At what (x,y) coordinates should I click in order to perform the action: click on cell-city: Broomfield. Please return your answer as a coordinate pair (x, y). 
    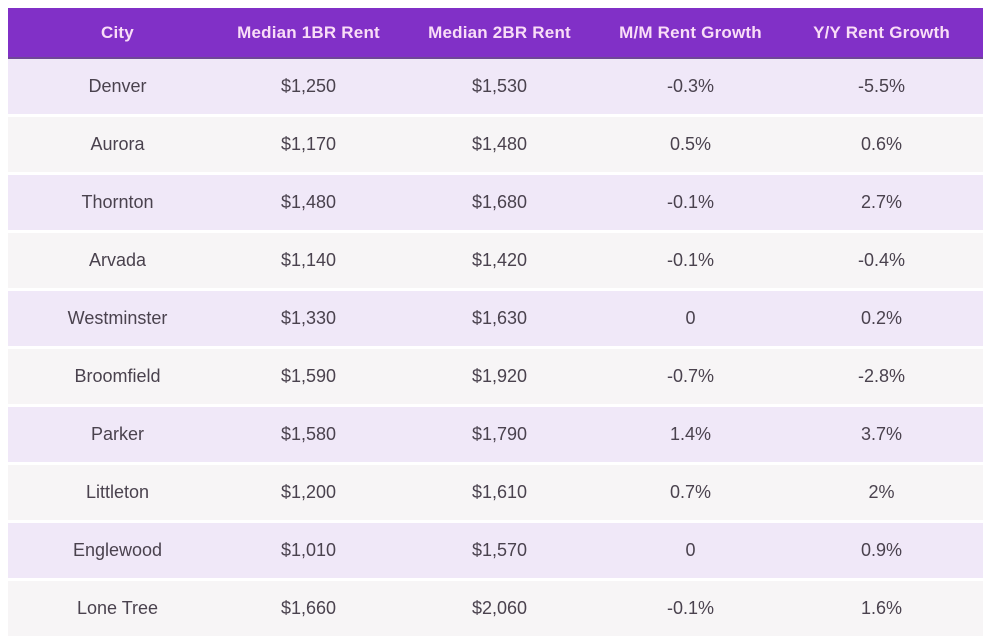
    Looking at the image, I should click on (117, 376).